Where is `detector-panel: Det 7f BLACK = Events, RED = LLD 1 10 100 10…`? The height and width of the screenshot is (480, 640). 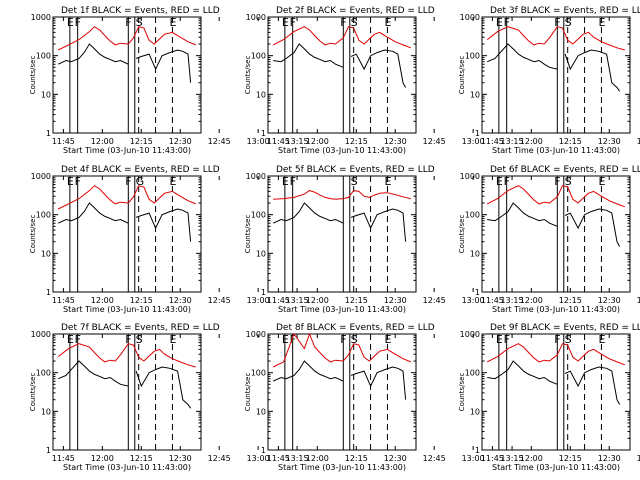 detector-panel: Det 7f BLACK = Events, RED = LLD 1 10 100 10… is located at coordinates (169, 397).